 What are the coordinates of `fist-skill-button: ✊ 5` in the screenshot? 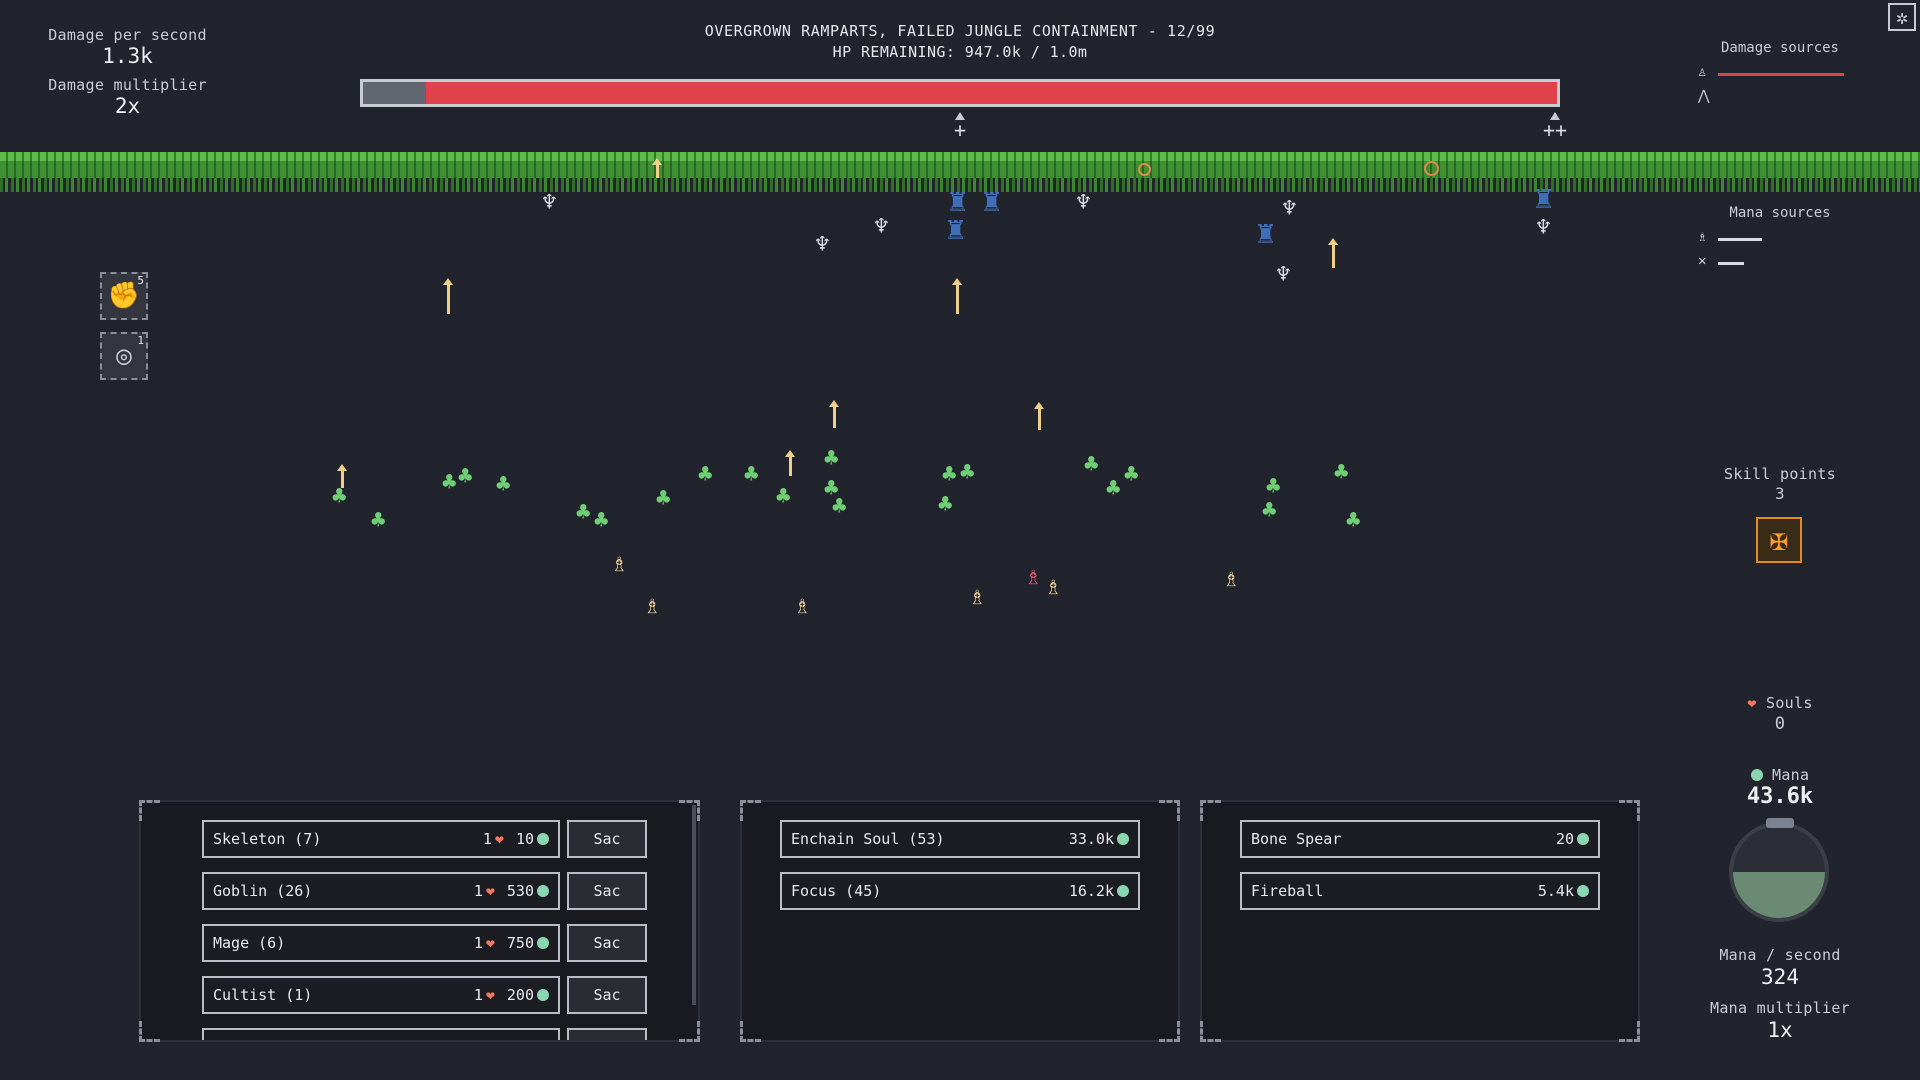 It's located at (124, 296).